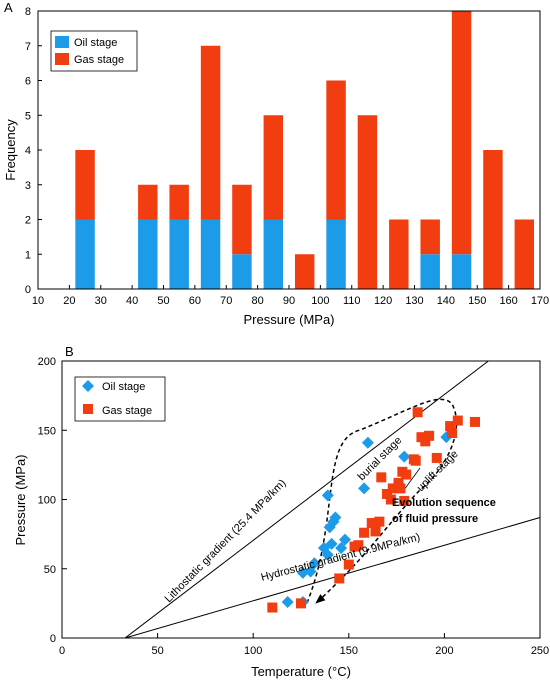  I want to click on panel-b-legend-gas-label: Gas stage, so click(127, 411).